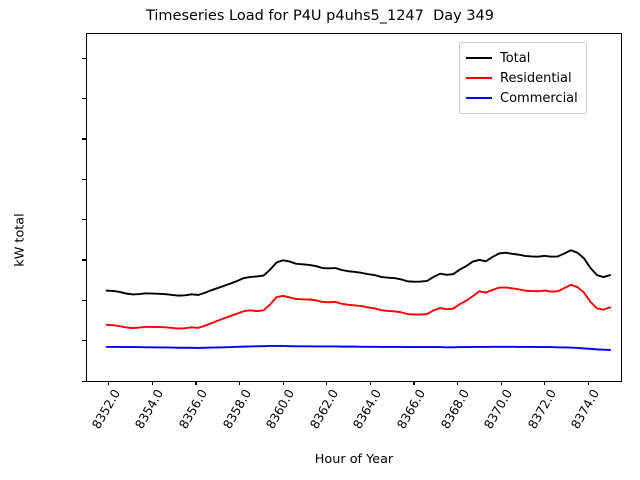 The width and height of the screenshot is (640, 480). What do you see at coordinates (539, 98) in the screenshot?
I see `legend-label: Commercial` at bounding box center [539, 98].